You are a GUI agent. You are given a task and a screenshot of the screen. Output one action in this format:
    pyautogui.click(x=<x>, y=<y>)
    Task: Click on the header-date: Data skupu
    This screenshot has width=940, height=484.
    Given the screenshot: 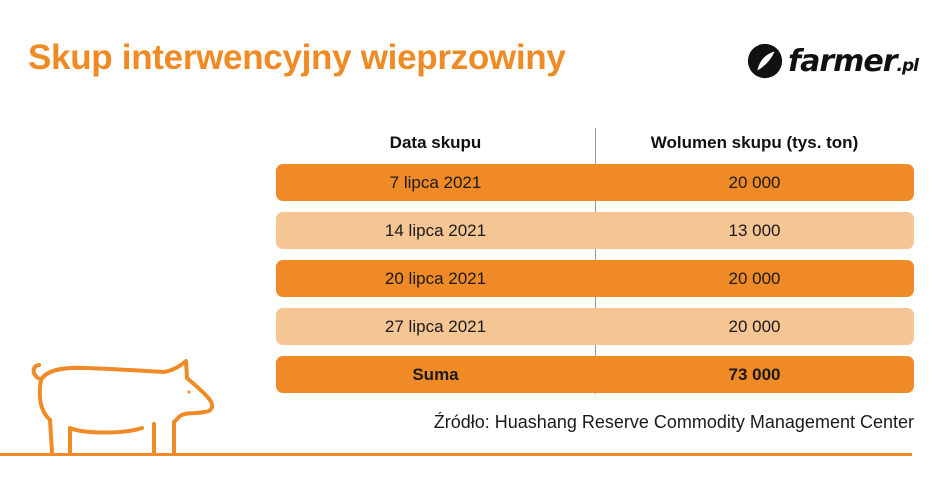 What is the action you would take?
    pyautogui.click(x=435, y=142)
    